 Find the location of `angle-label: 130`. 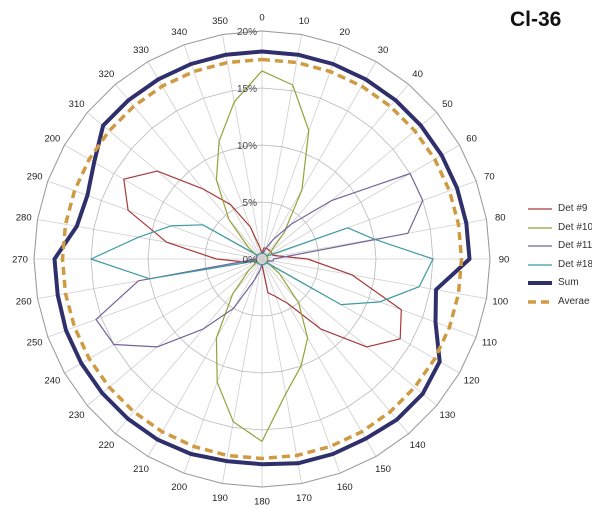

angle-label: 130 is located at coordinates (447, 415).